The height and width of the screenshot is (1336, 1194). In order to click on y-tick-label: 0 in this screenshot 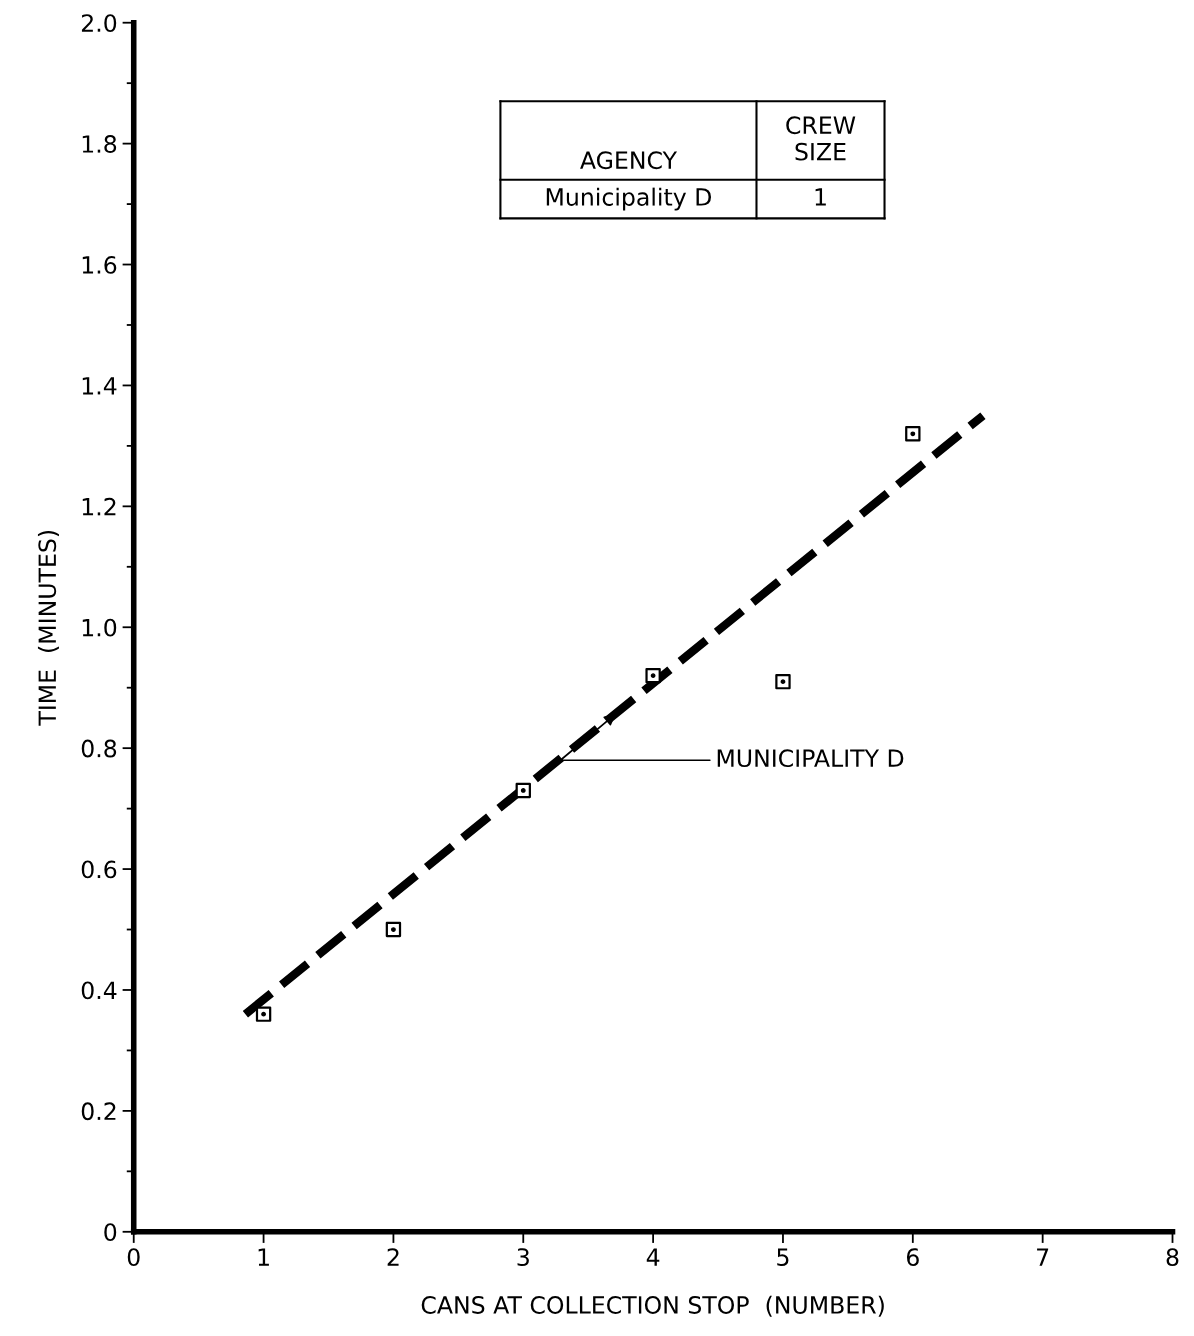, I will do `click(110, 1232)`.